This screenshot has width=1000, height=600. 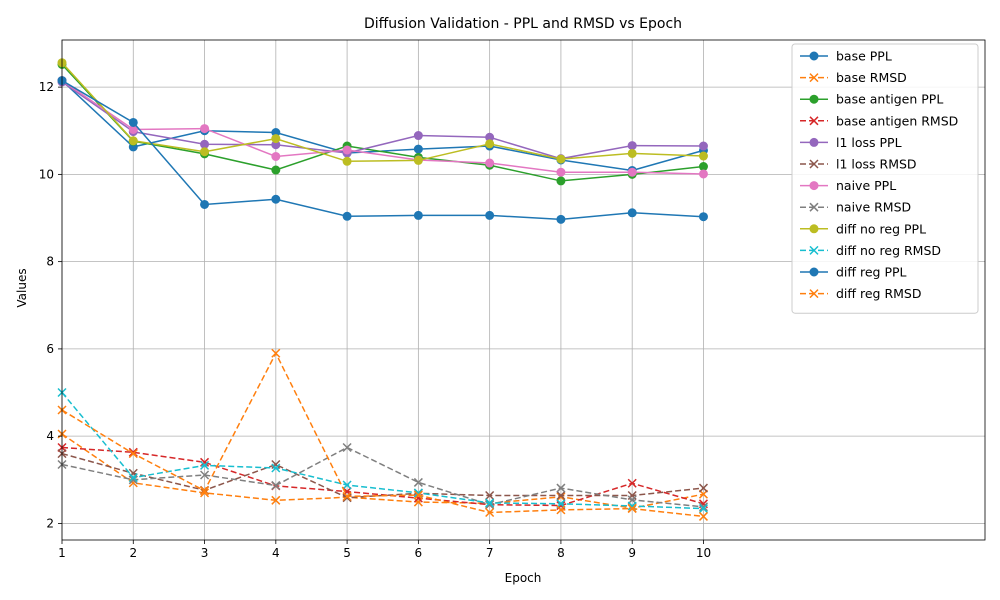 I want to click on series-base-PPL, so click(x=382, y=125).